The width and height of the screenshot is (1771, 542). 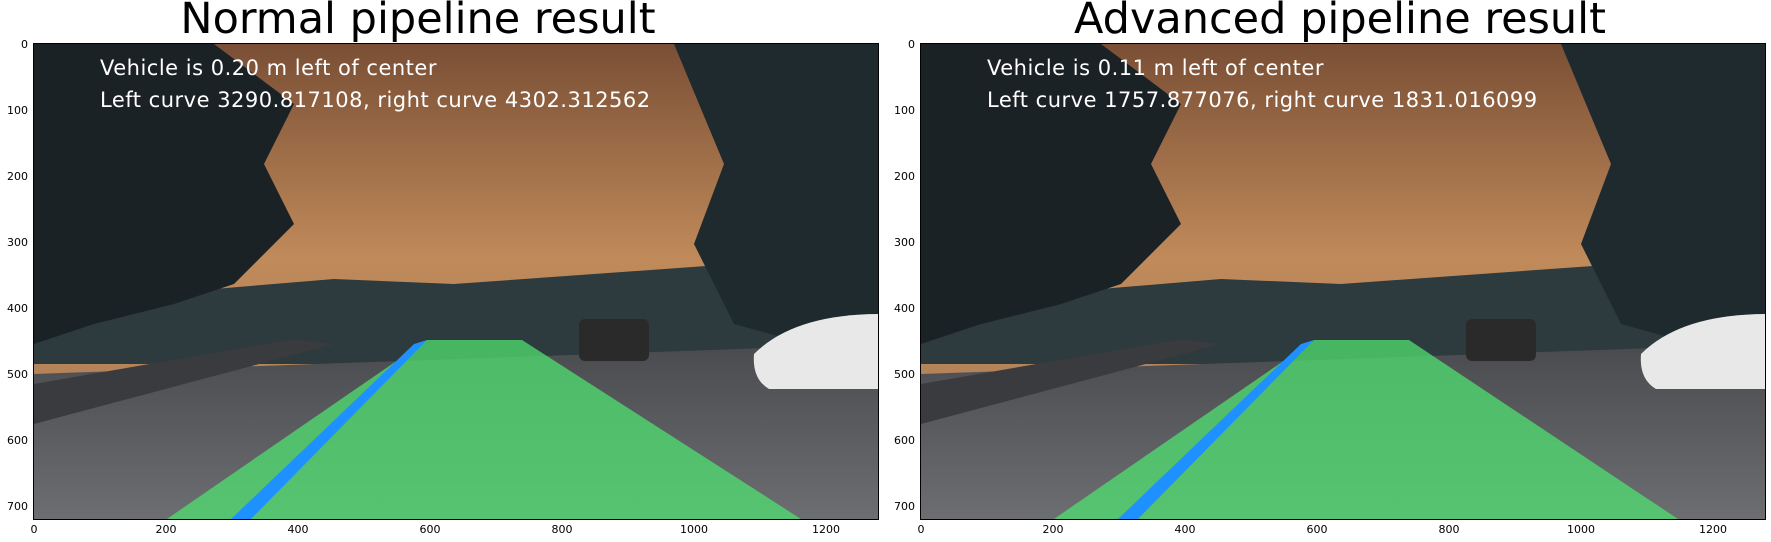 What do you see at coordinates (1155, 68) in the screenshot?
I see `right-overlay-vehicle-text: Vehicle is 0.11 m left of center` at bounding box center [1155, 68].